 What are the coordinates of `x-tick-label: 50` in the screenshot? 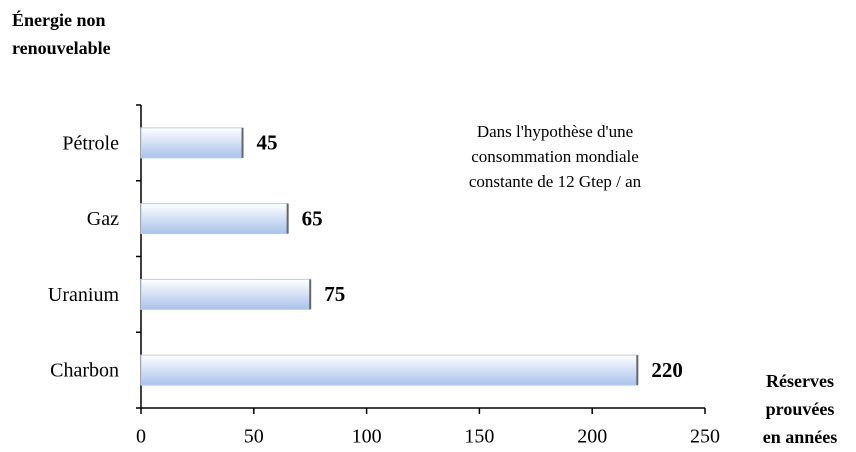 It's located at (254, 437).